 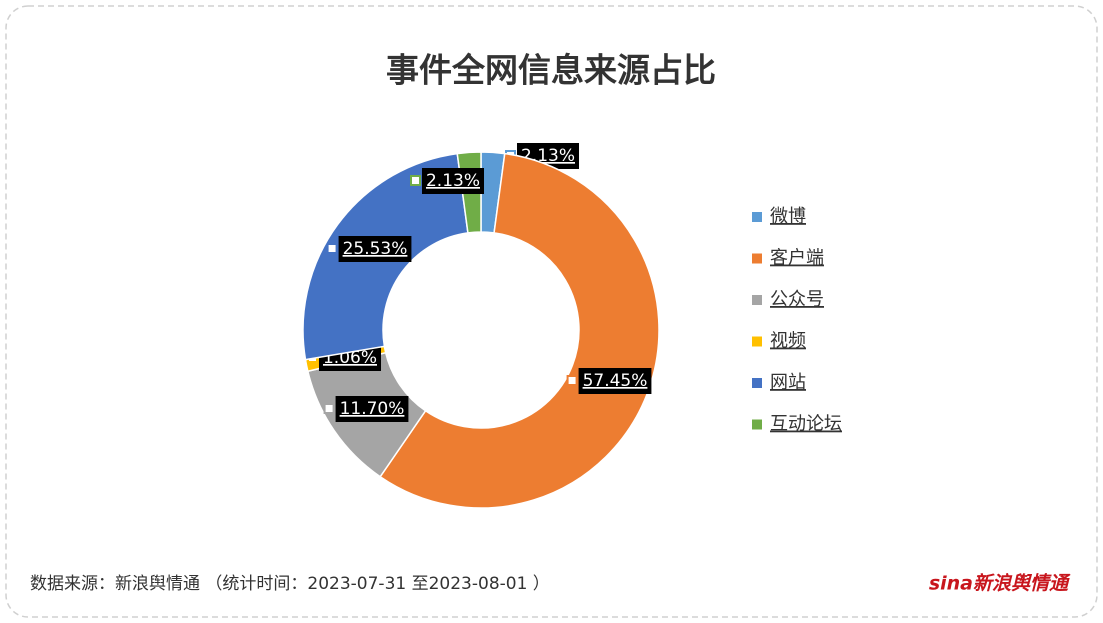 What do you see at coordinates (551, 70) in the screenshot?
I see `chart-title: 事件全网信息来源占比` at bounding box center [551, 70].